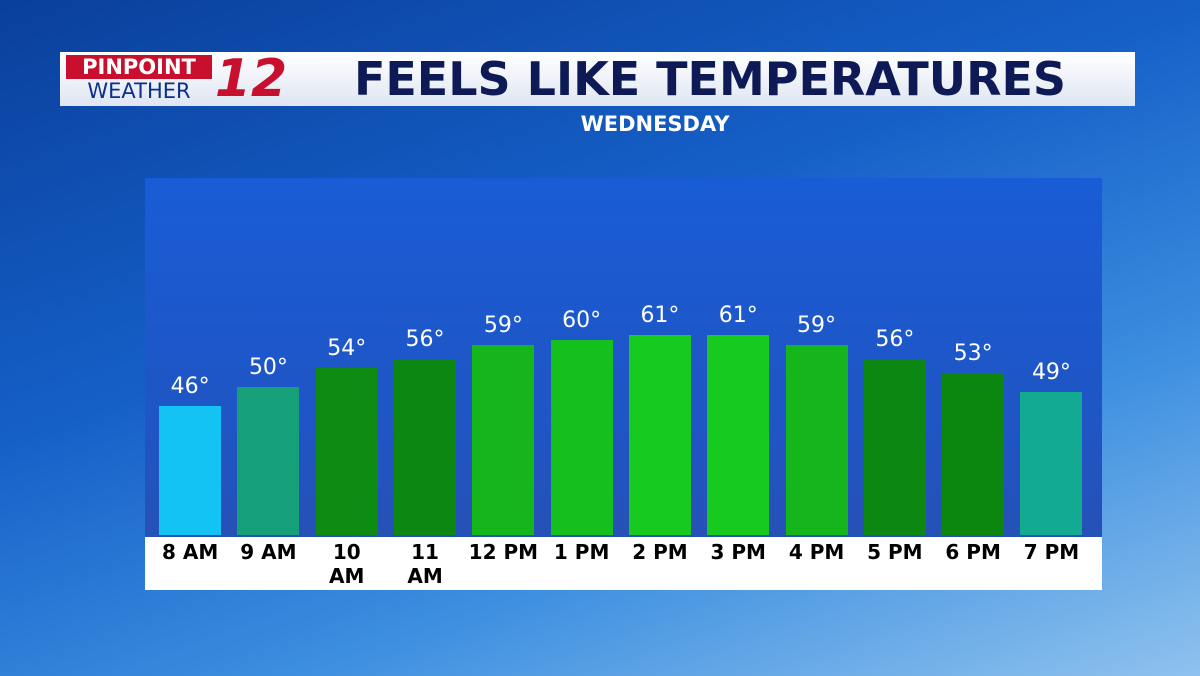 The width and height of the screenshot is (1200, 676). What do you see at coordinates (503, 552) in the screenshot?
I see `x-tick-label: 12 PM` at bounding box center [503, 552].